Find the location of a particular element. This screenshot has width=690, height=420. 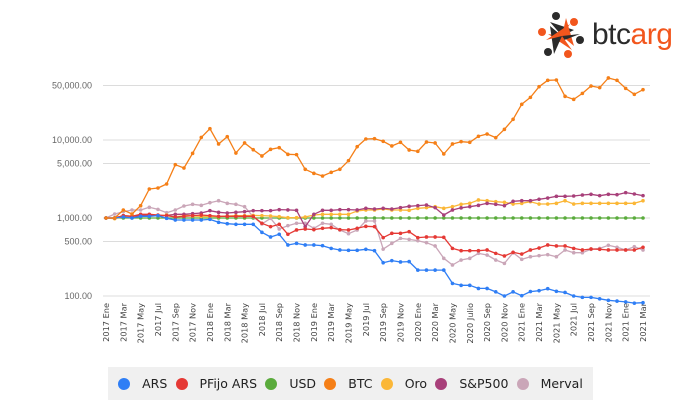

logo-wordmark: btcarg is located at coordinates (632, 34).